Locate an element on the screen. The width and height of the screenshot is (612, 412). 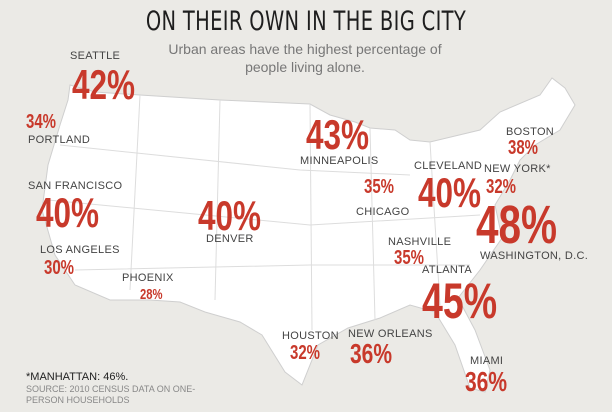
city-value: 42% is located at coordinates (104, 84).